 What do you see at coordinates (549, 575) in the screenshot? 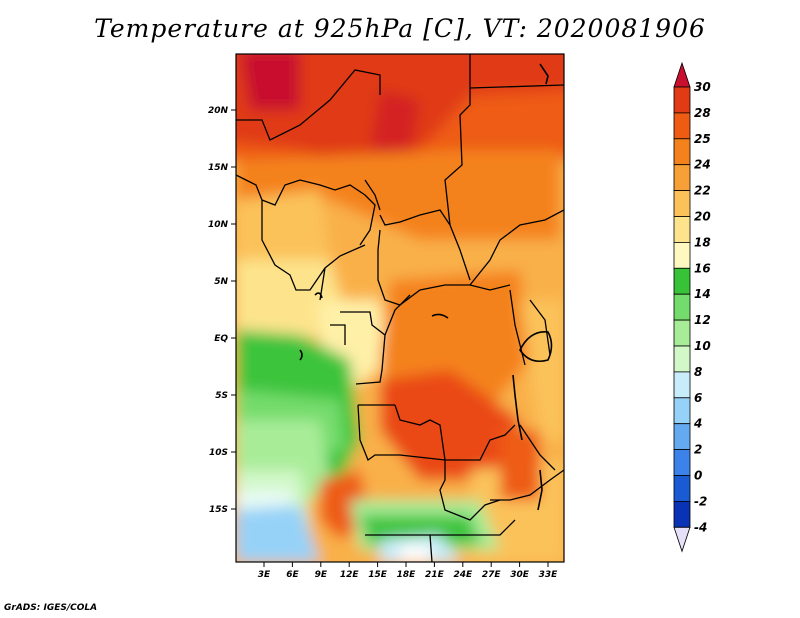
I see `lon-tick-label: 33E` at bounding box center [549, 575].